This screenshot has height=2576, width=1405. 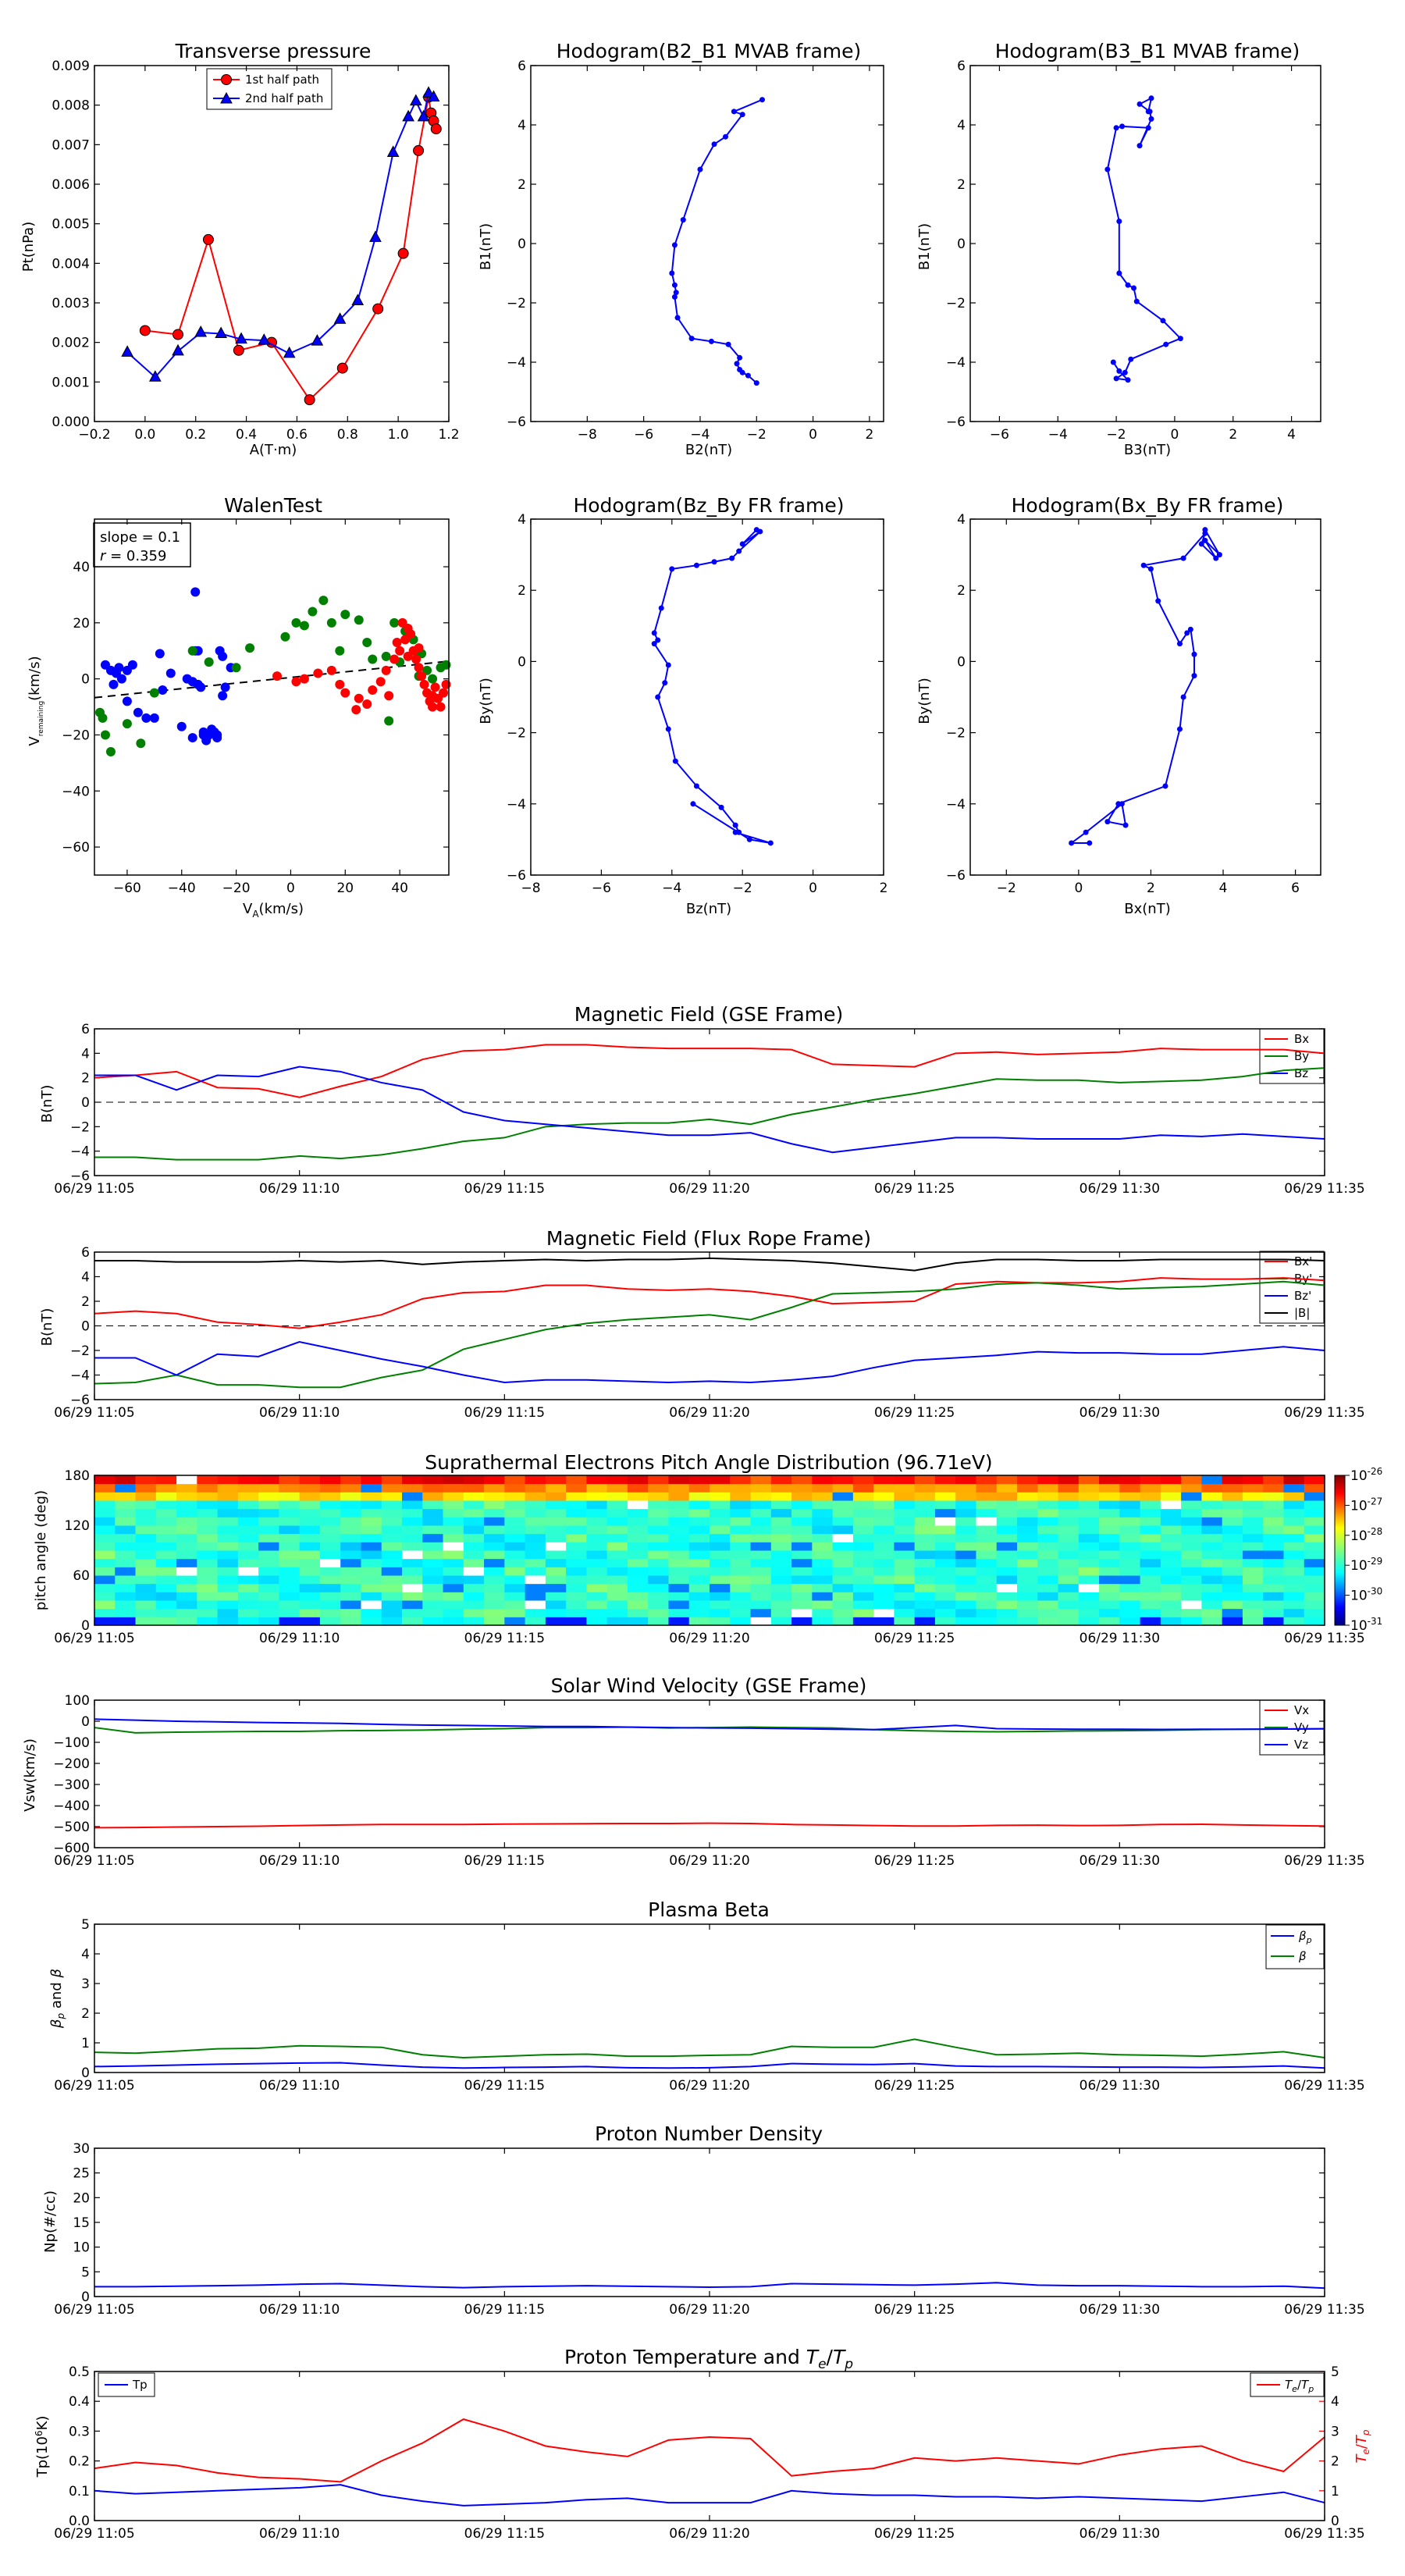 I want to click on xticklabel-h1-4: 0, so click(x=813, y=435).